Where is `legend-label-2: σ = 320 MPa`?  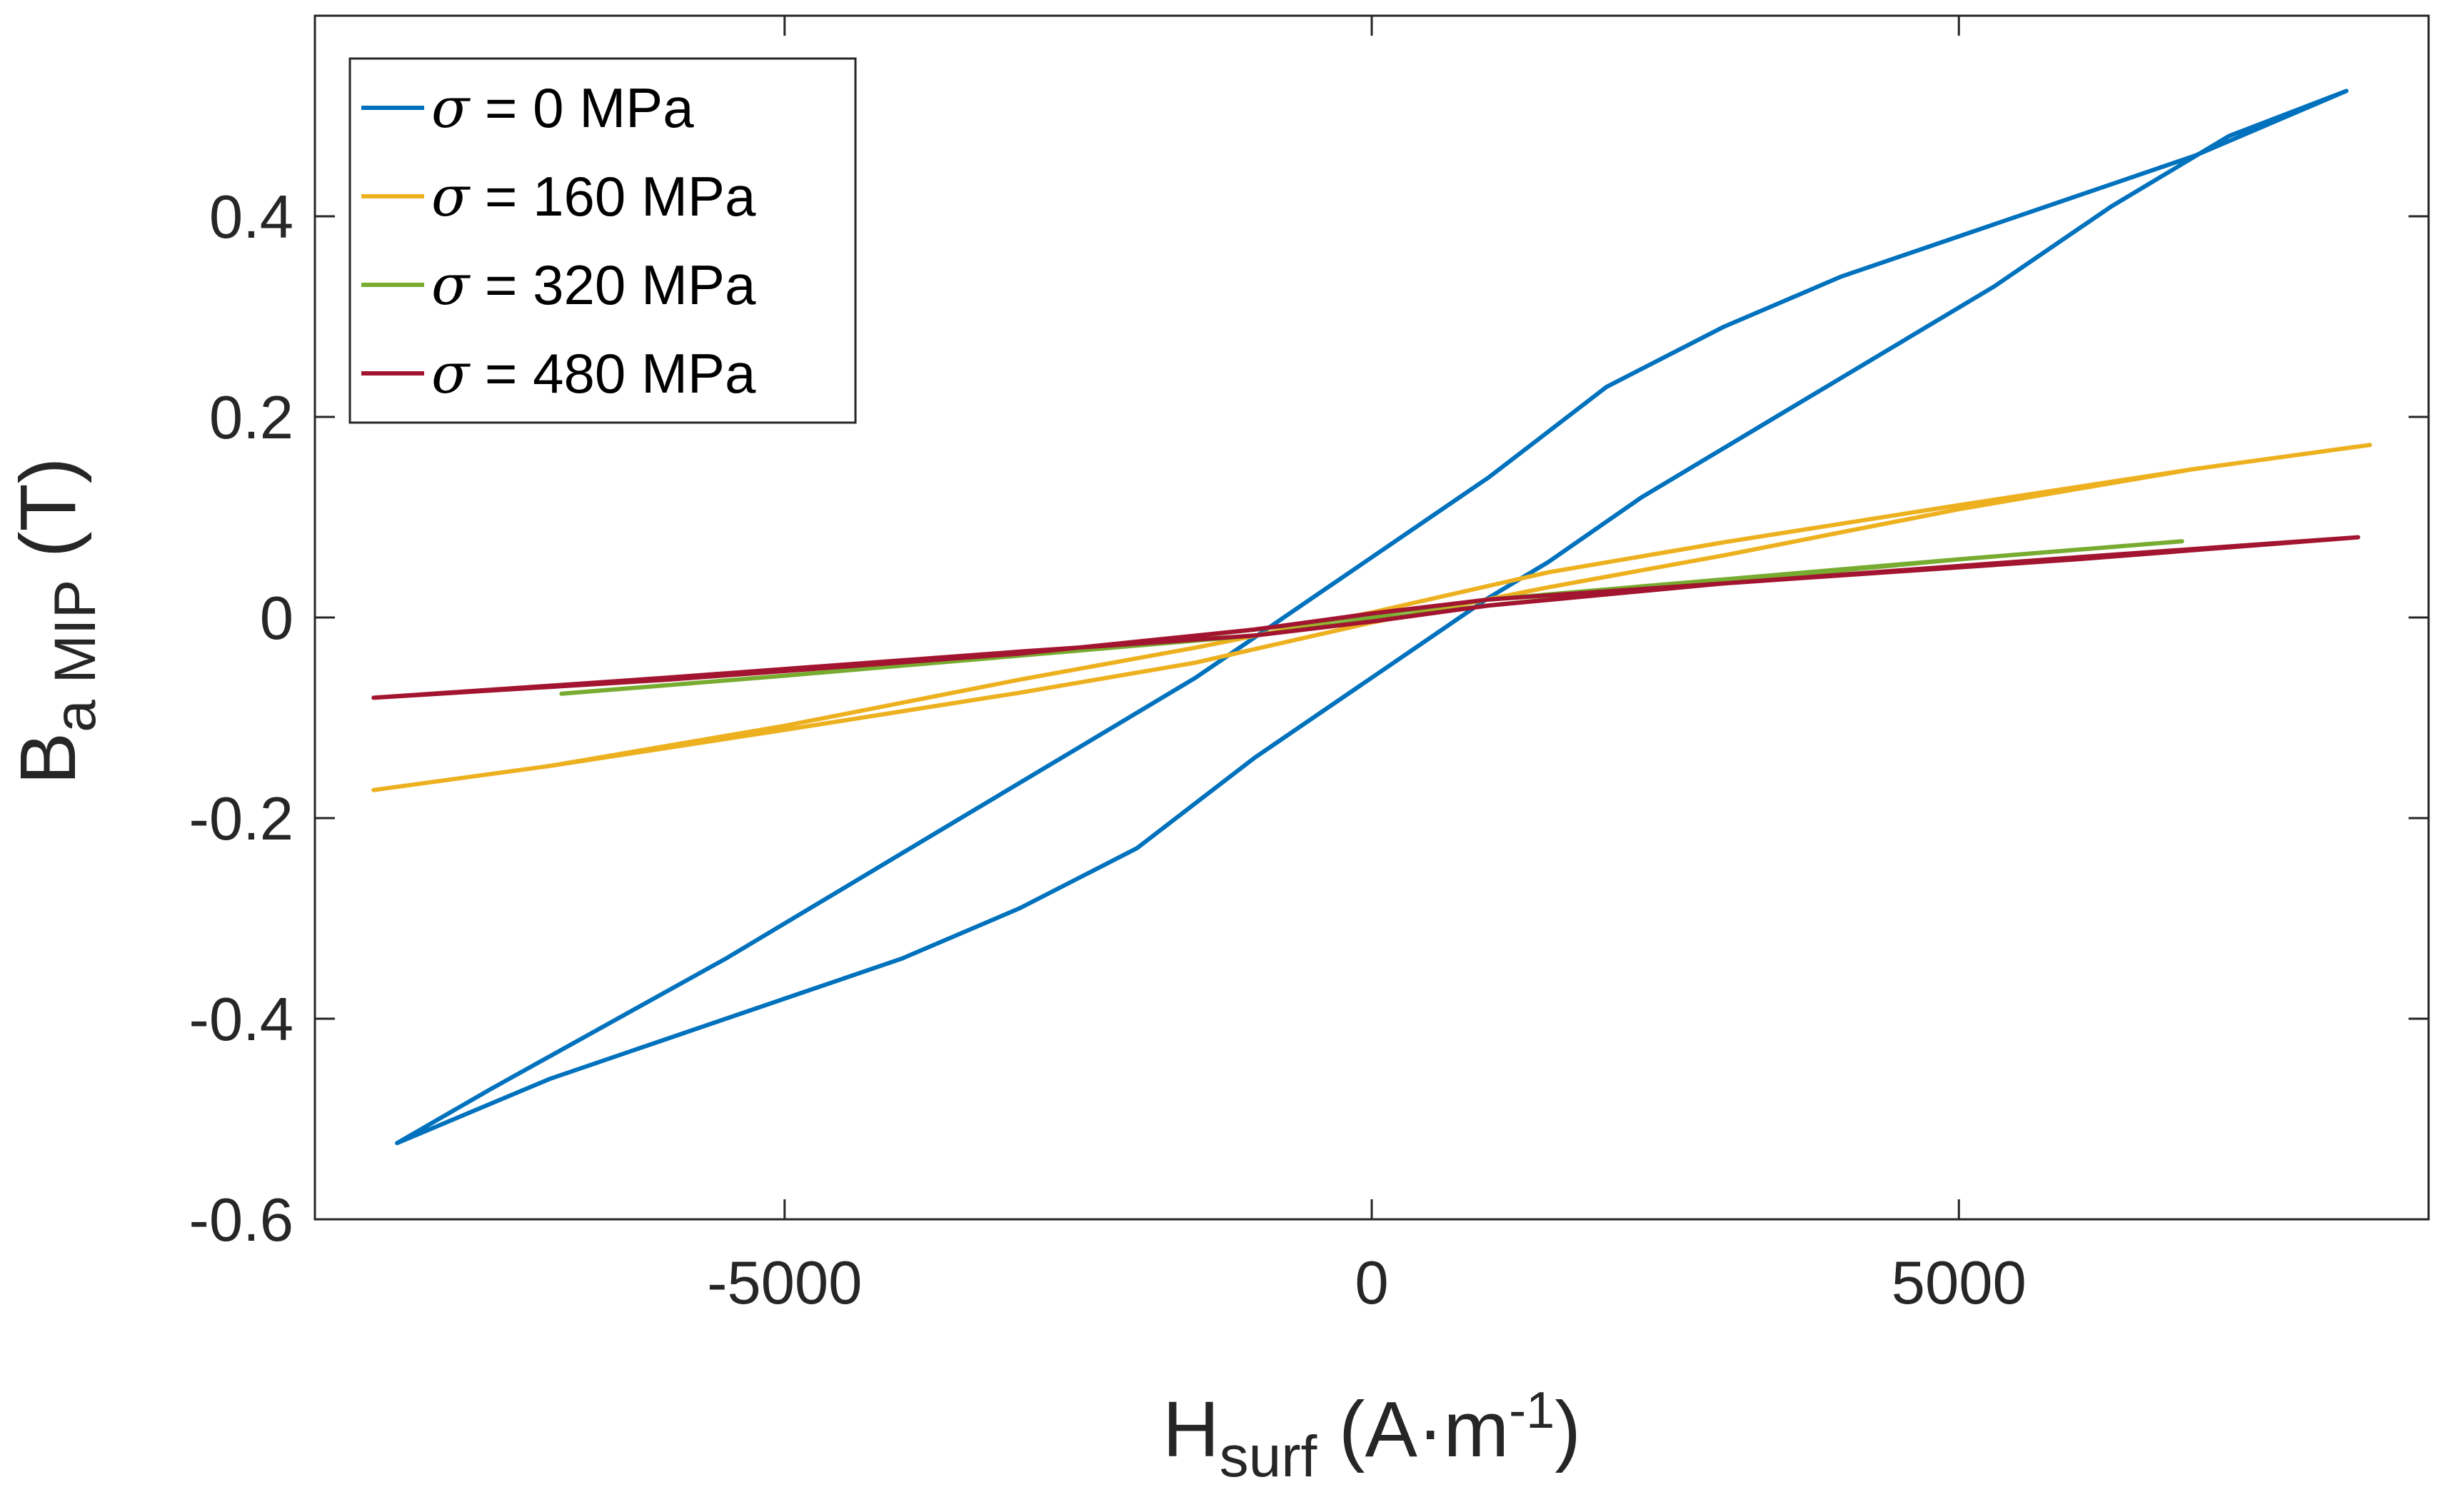 legend-label-2: σ = 320 MPa is located at coordinates (594, 285).